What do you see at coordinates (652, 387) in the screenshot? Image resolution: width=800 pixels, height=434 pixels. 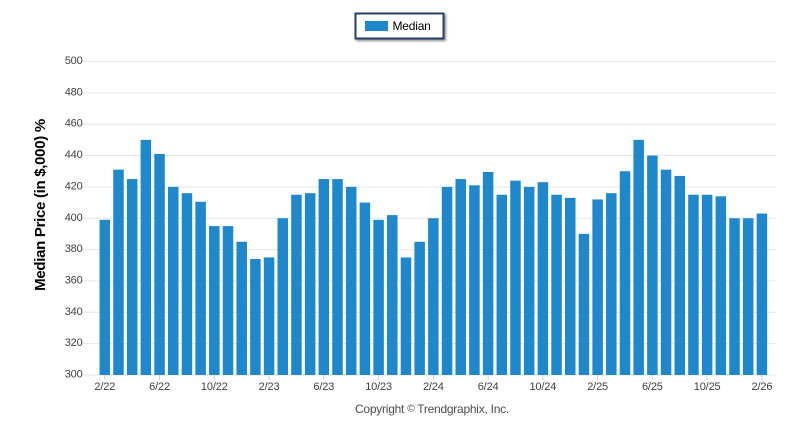 I see `svg-text: 6/25` at bounding box center [652, 387].